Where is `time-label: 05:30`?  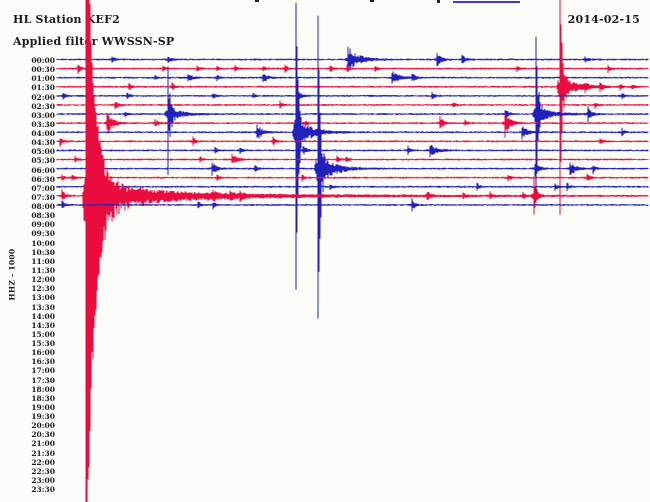 time-label: 05:30 is located at coordinates (43, 161).